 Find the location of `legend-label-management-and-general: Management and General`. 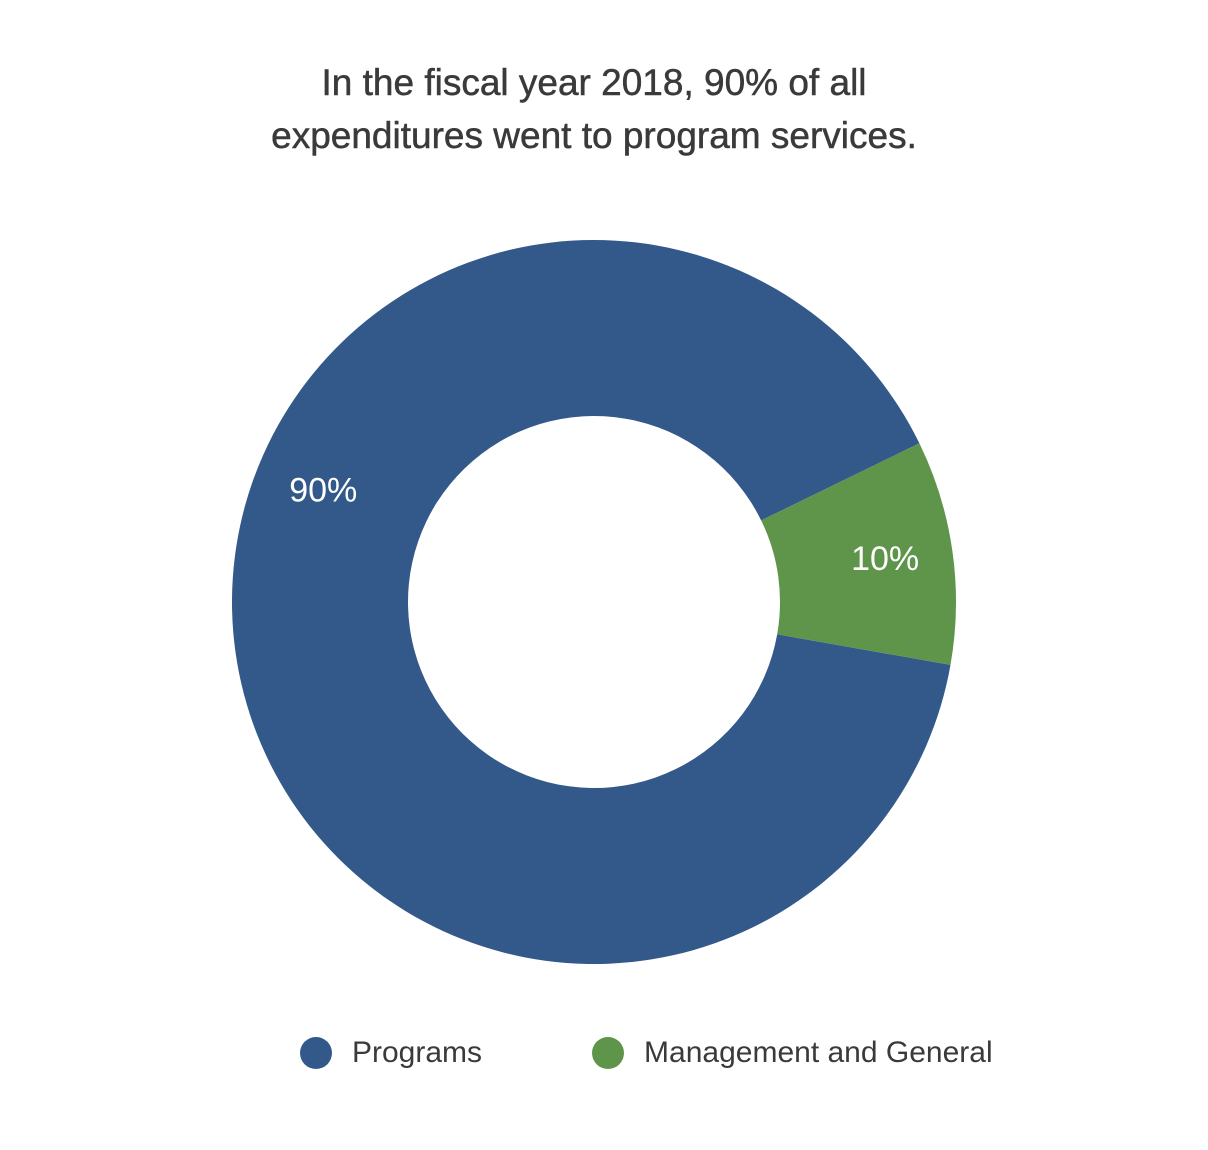

legend-label-management-and-general: Management and General is located at coordinates (818, 1052).